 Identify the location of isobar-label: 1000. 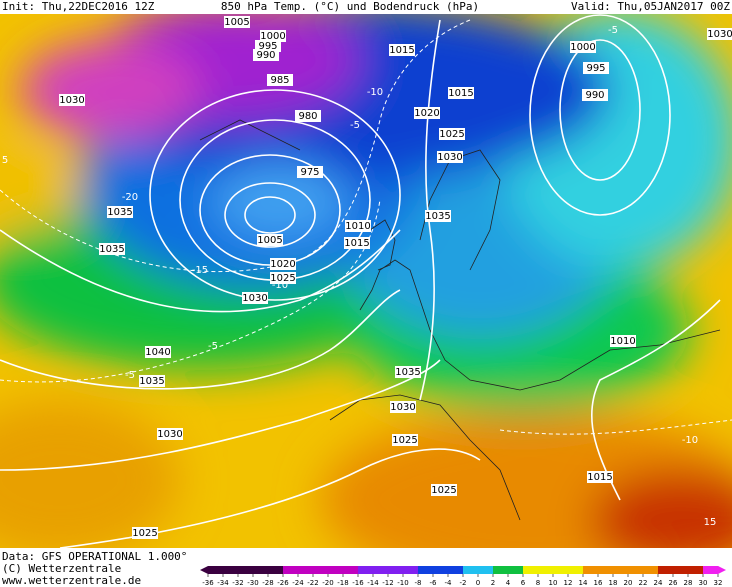
(272, 36).